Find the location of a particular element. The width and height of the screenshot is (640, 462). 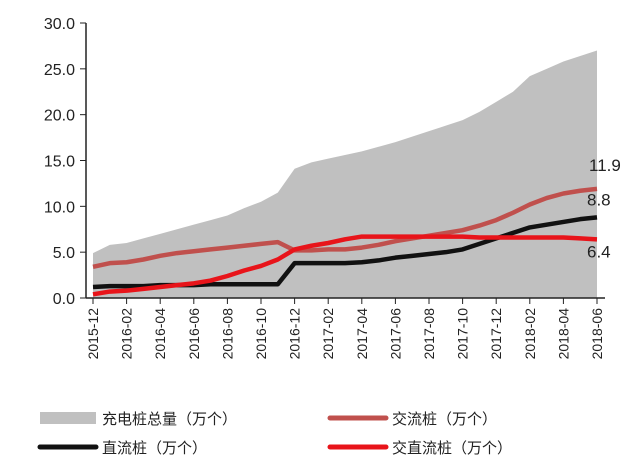

y-tick-label: 5.0 is located at coordinates (64, 253).